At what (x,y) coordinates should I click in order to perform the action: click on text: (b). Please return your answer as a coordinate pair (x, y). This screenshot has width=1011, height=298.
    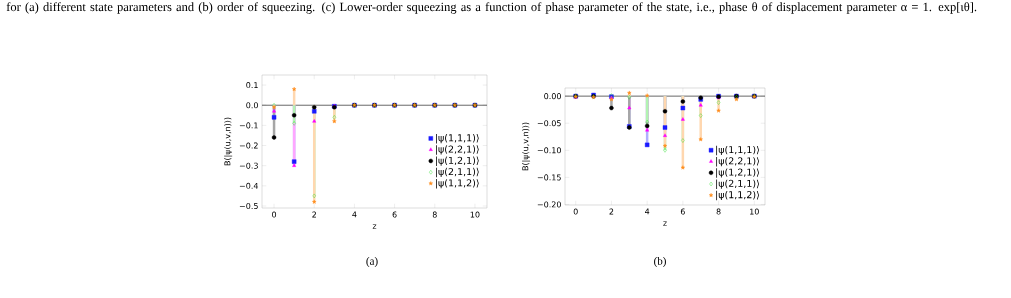
    Looking at the image, I should click on (660, 262).